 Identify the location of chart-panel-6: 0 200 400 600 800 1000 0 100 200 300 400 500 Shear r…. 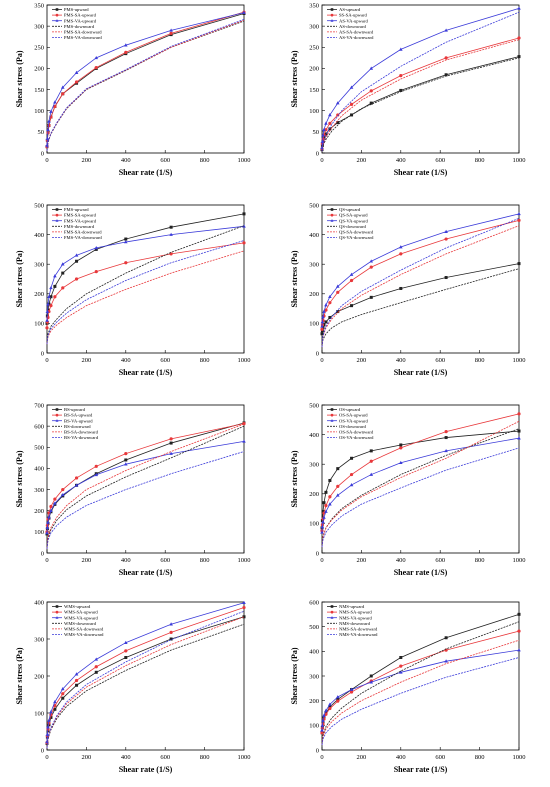
(412, 495).